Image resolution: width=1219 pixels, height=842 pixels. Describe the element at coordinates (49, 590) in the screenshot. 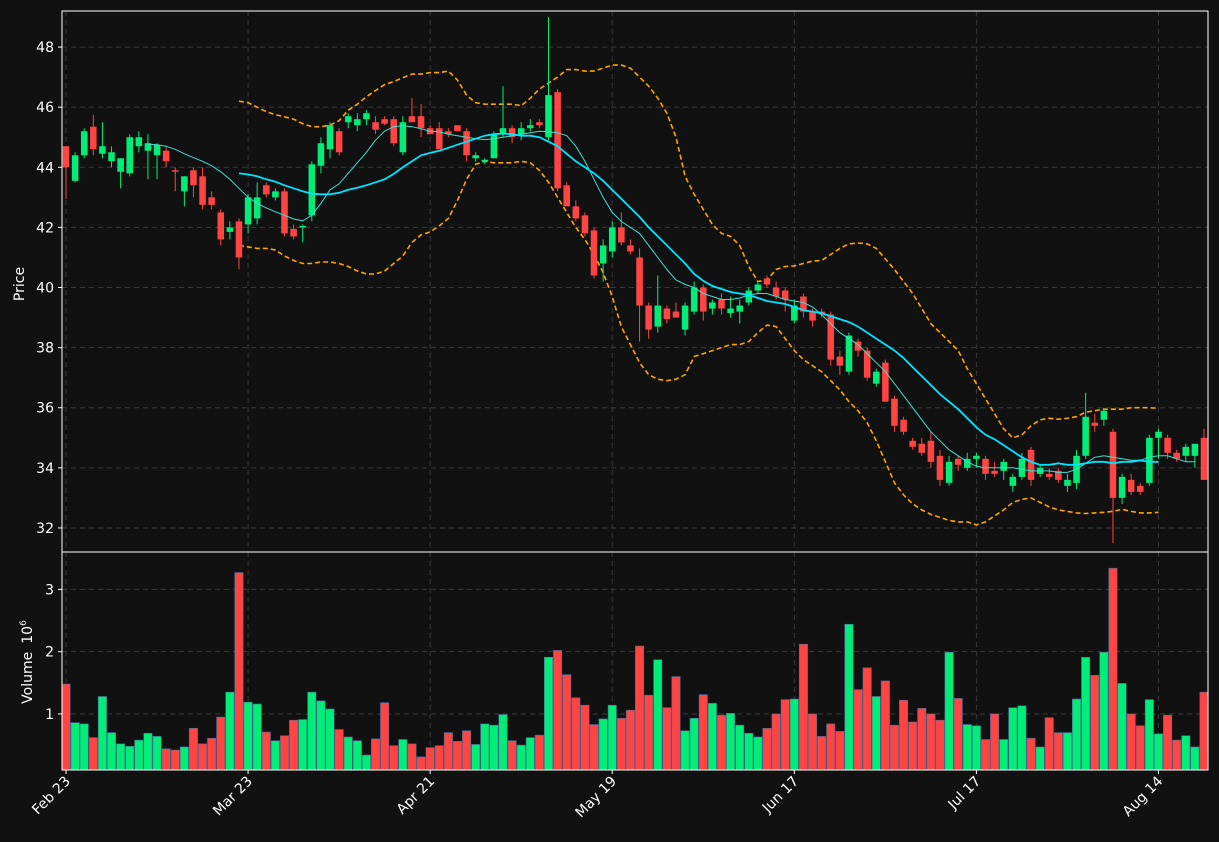

I see `volume-tick-label: 3` at that location.